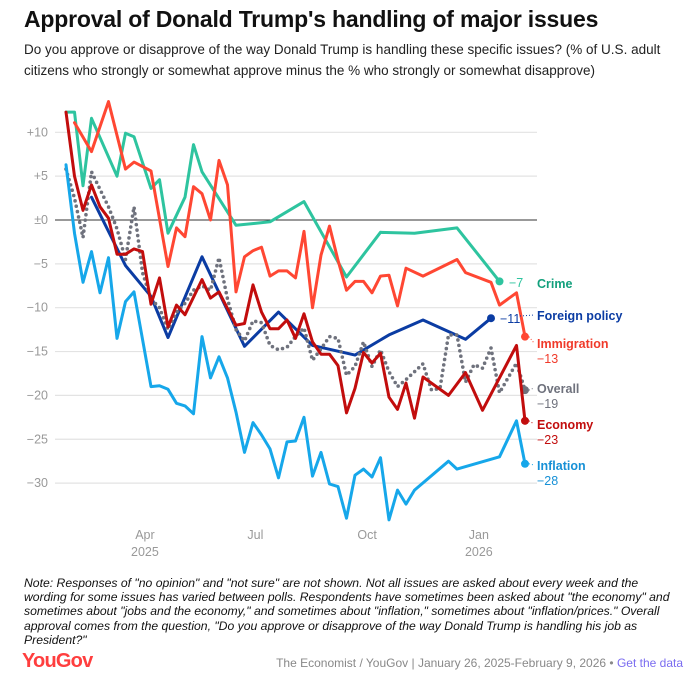 The height and width of the screenshot is (690, 699). I want to click on series-value-economy: −23, so click(547, 440).